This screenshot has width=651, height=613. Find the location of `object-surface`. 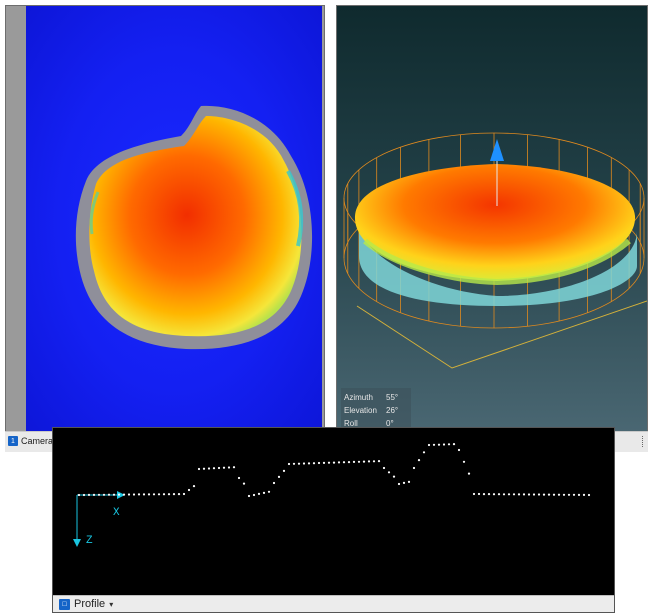

object-surface is located at coordinates (195, 226).